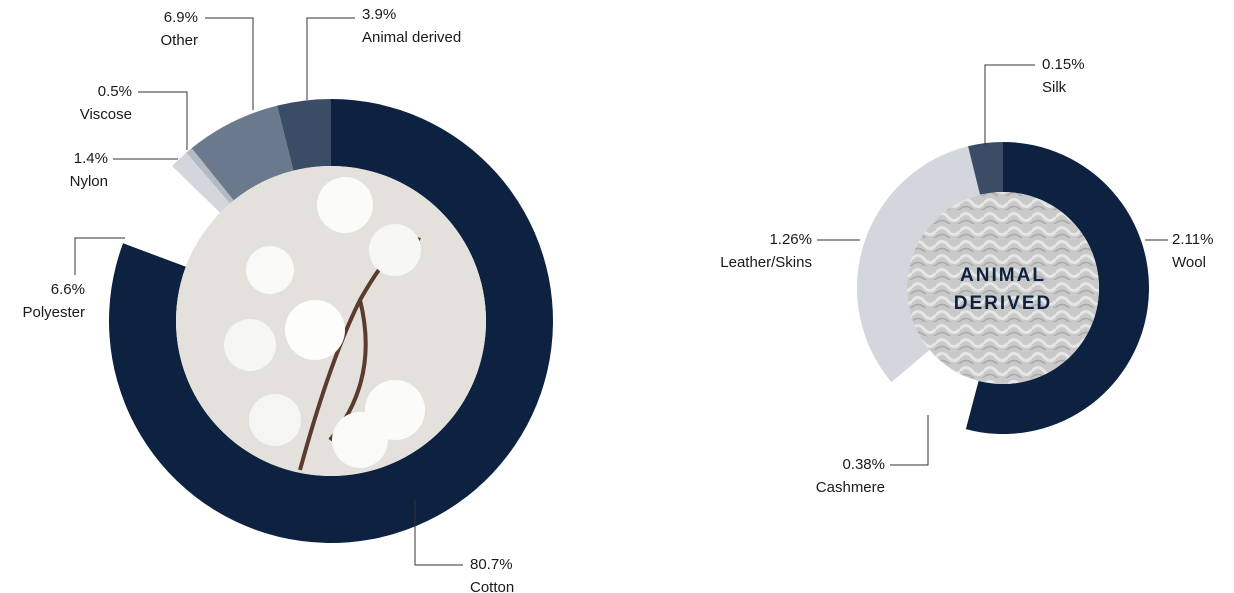 The width and height of the screenshot is (1234, 593). Describe the element at coordinates (89, 181) in the screenshot. I see `category-label: Nylon` at that location.